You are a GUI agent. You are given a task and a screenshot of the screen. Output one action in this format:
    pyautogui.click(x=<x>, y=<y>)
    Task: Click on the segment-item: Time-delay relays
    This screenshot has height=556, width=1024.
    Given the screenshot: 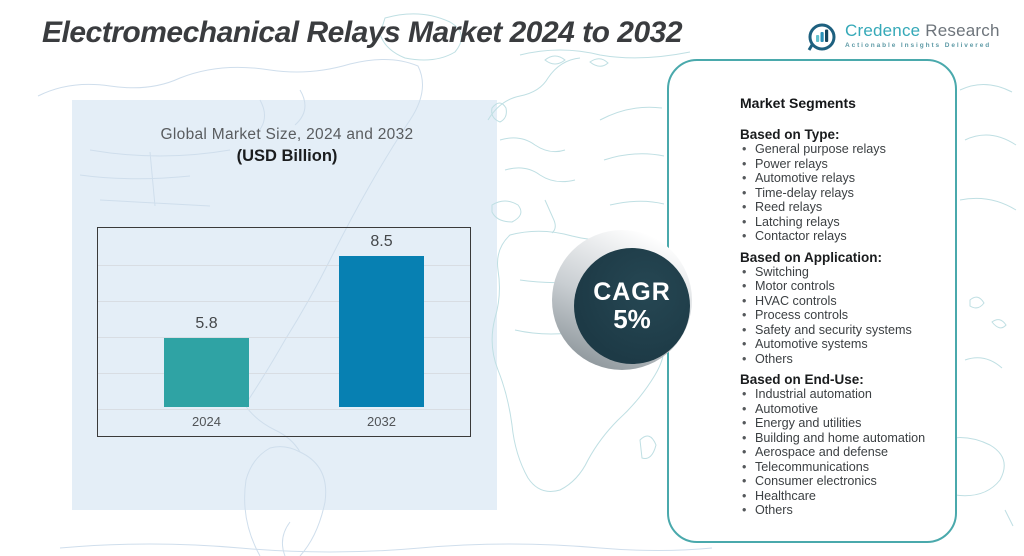 What is the action you would take?
    pyautogui.click(x=840, y=193)
    